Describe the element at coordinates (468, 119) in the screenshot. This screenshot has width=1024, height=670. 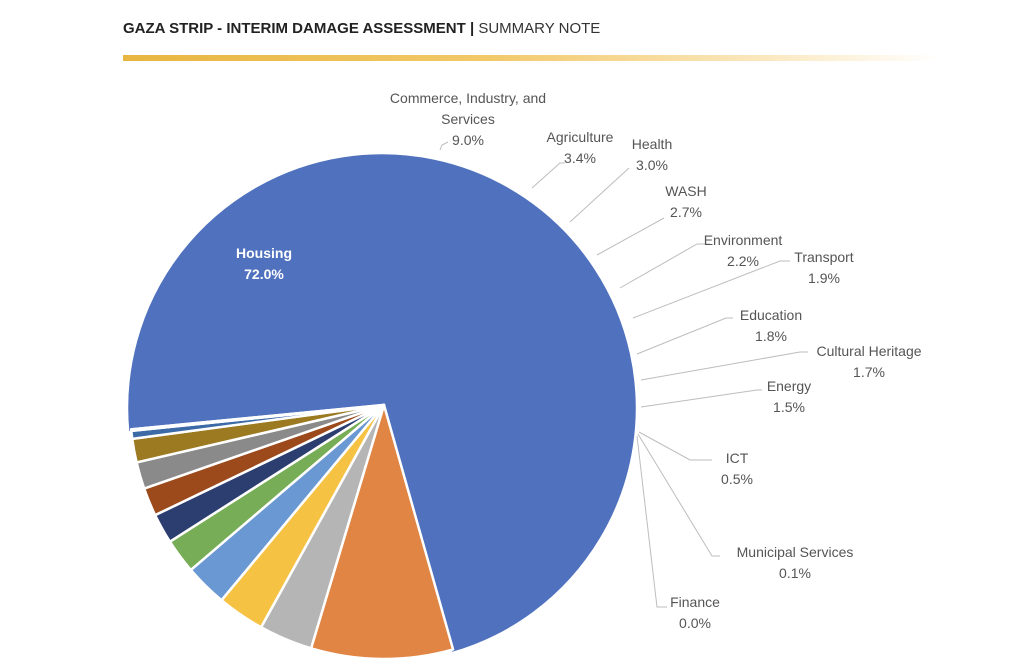
I see `data-label-commerce-industry-and-services: Commerce, Industry, and Services 9.0%` at that location.